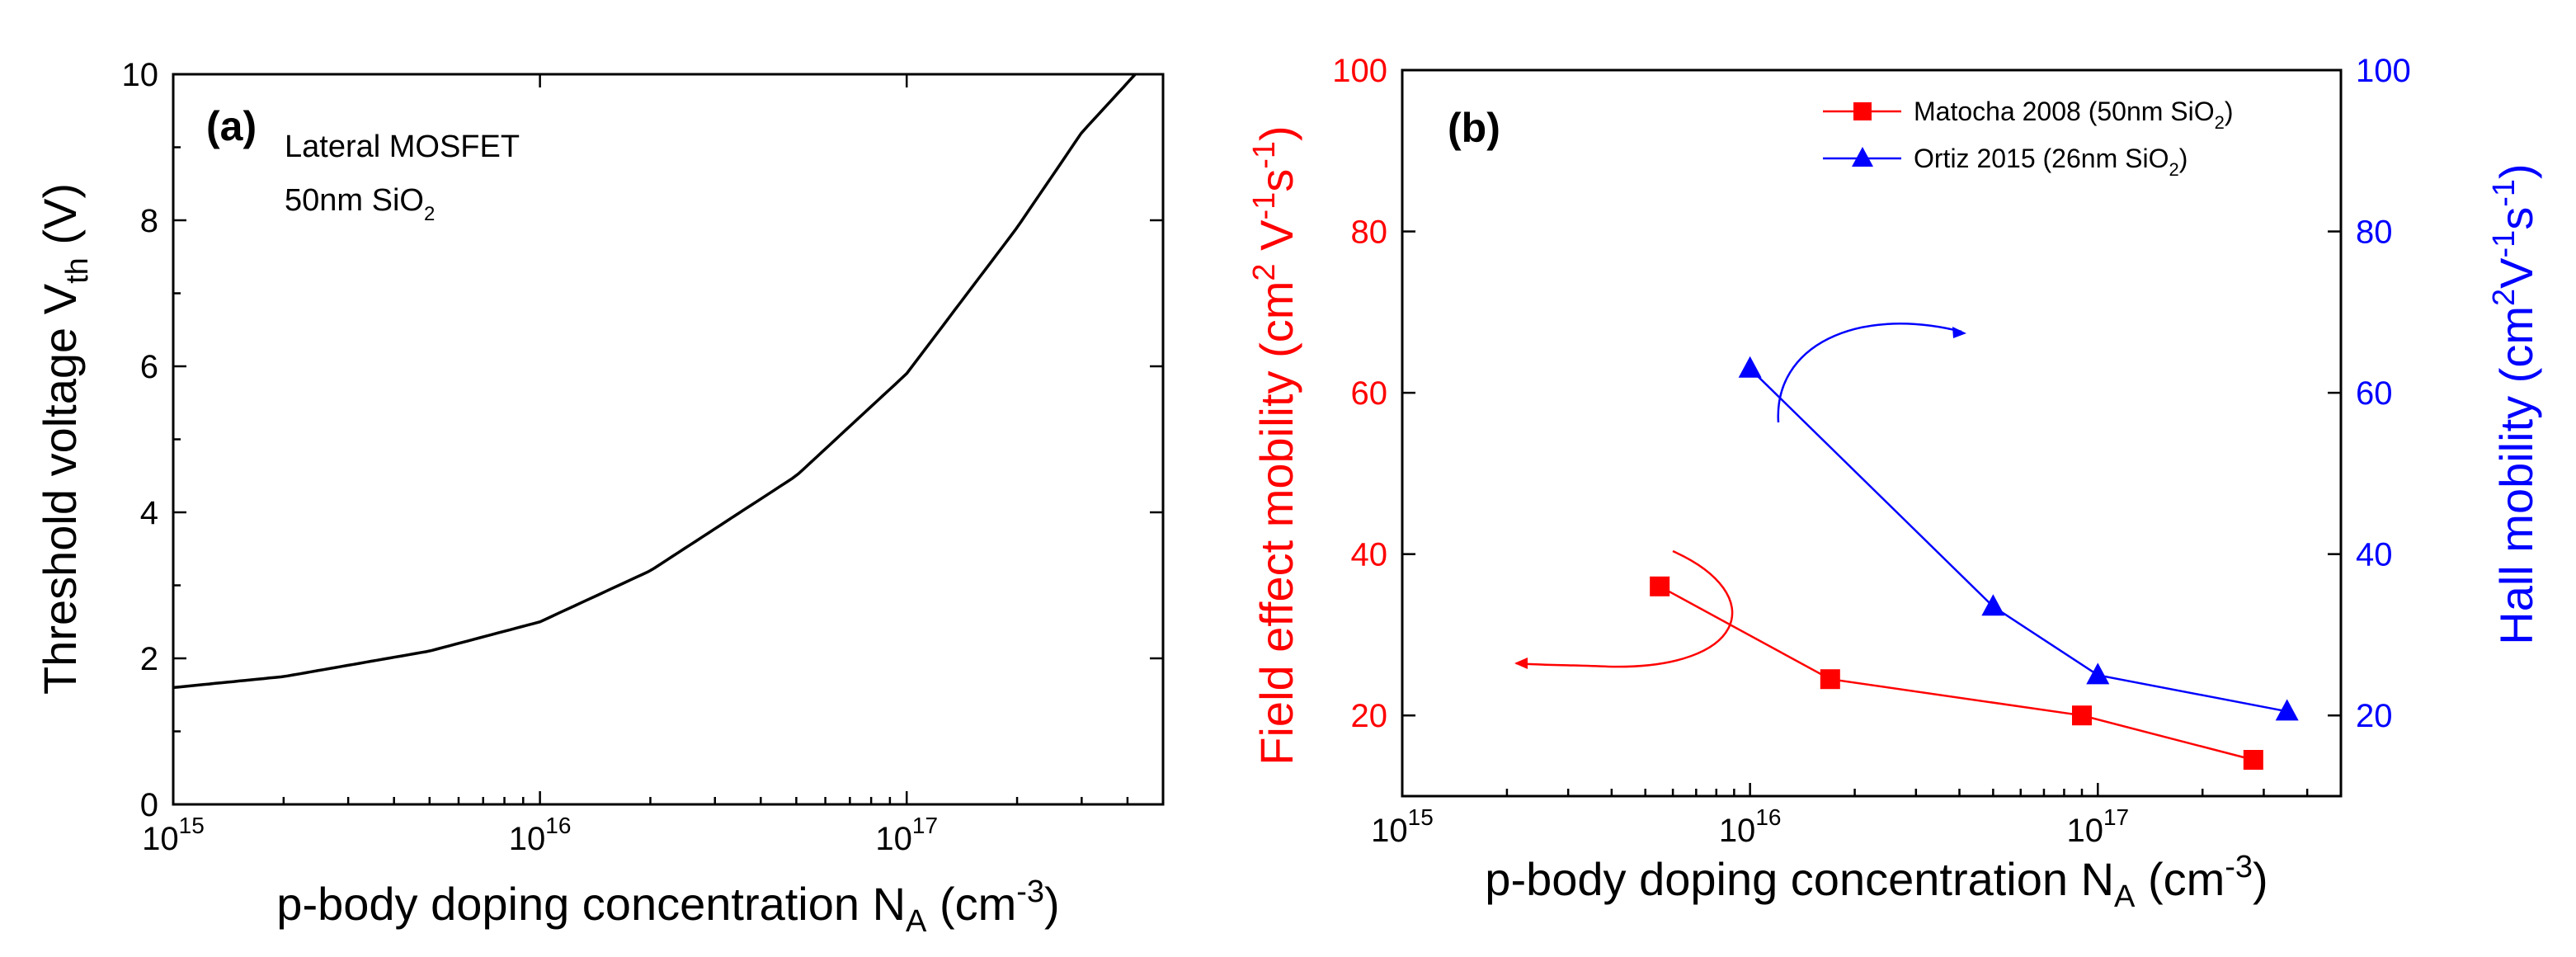  What do you see at coordinates (140, 75) in the screenshot?
I see `y-tick-label: 10` at bounding box center [140, 75].